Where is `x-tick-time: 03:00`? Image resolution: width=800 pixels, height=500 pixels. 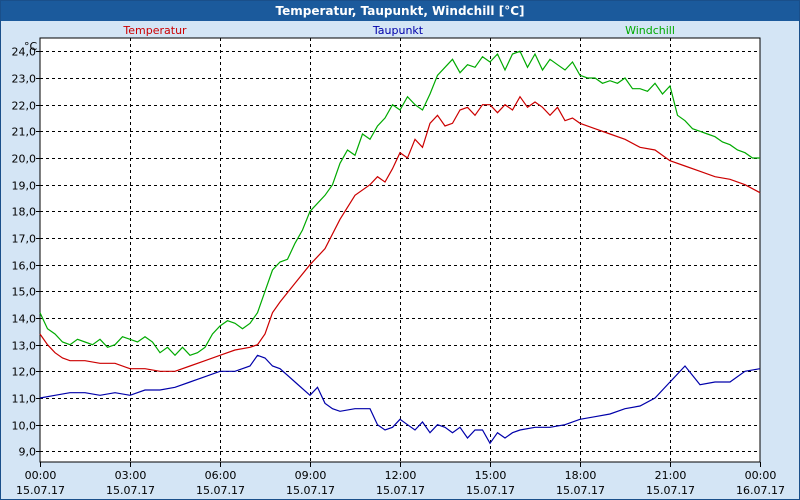
x-tick-time: 03:00 is located at coordinates (131, 475).